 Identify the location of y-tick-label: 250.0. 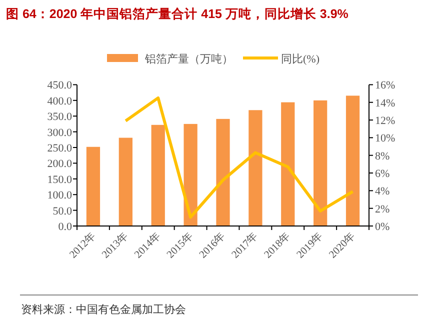
(59, 148).